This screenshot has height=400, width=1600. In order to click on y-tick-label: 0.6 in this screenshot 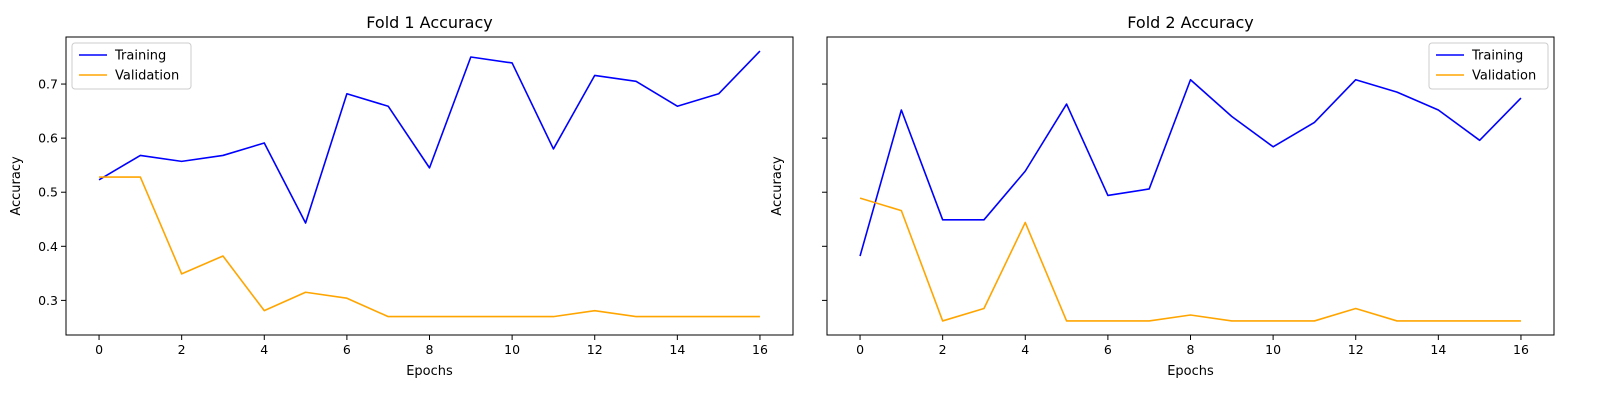, I will do `click(48, 138)`.